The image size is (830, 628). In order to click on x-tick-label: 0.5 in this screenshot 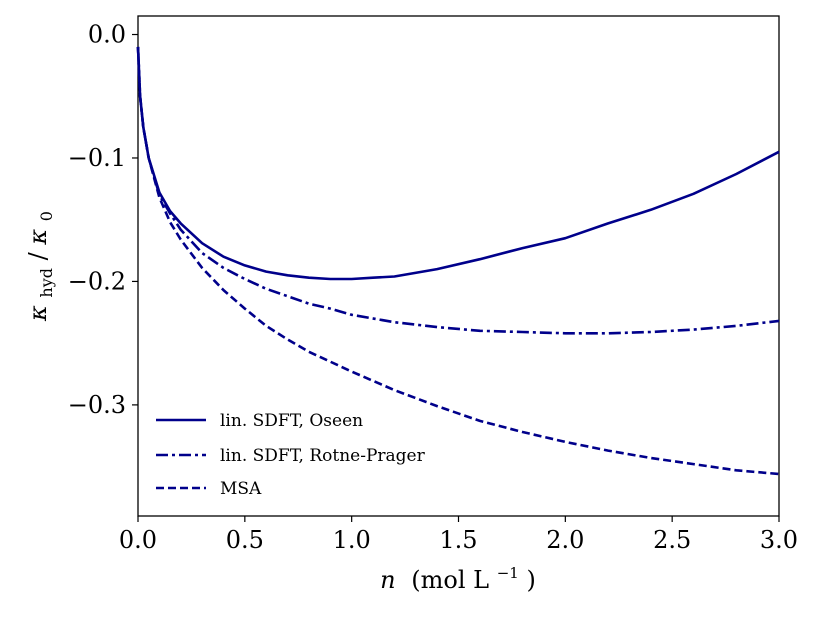, I will do `click(245, 540)`.